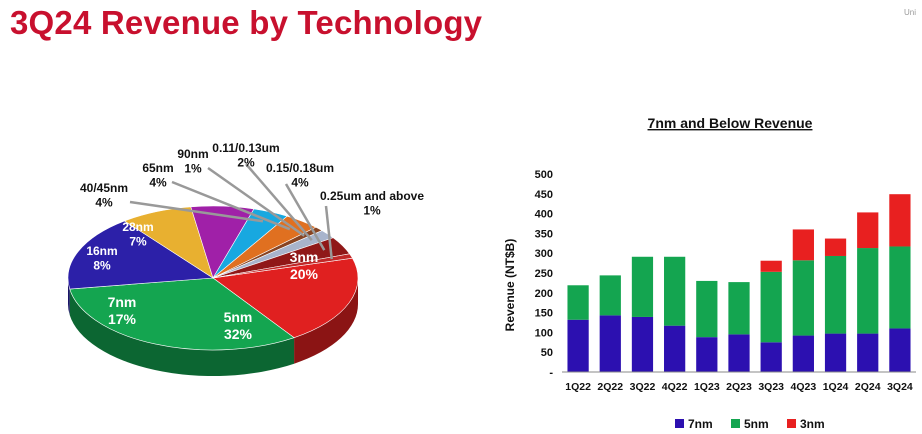 The image size is (922, 434). Describe the element at coordinates (739, 308) in the screenshot. I see `bar-5nm-2q23` at that location.